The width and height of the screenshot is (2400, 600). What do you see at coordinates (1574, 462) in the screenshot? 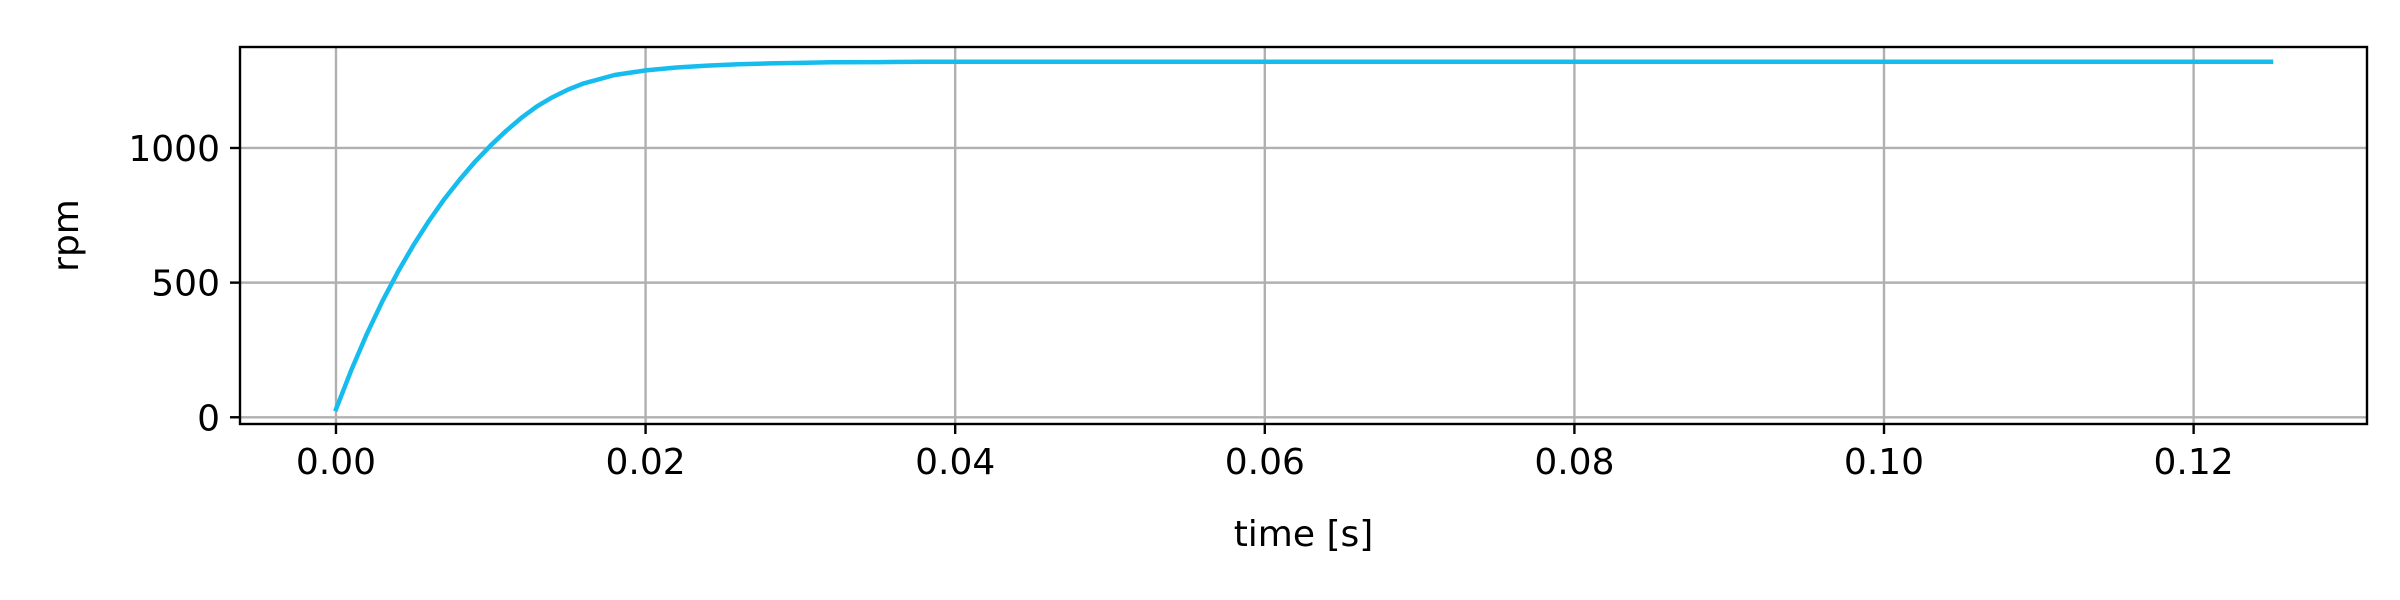
I see `x-tick-label: 0.08` at bounding box center [1574, 462].